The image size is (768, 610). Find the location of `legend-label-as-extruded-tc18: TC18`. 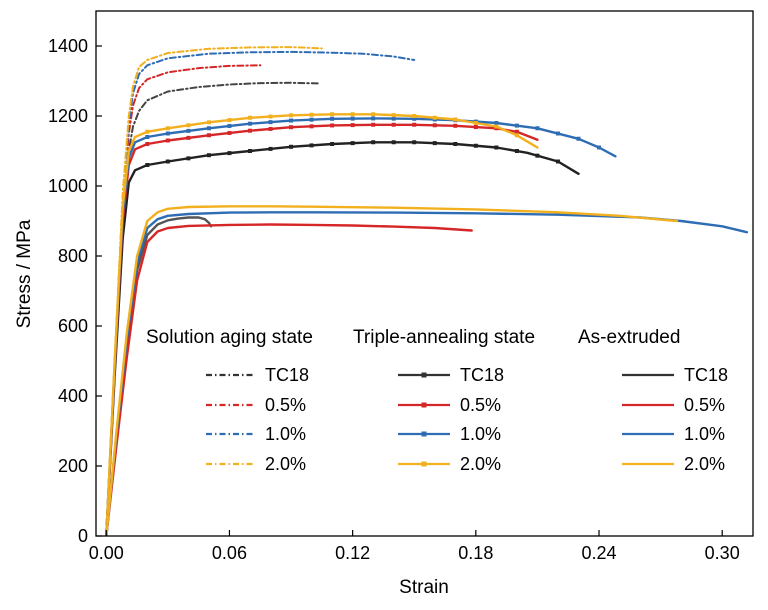

legend-label-as-extruded-tc18: TC18 is located at coordinates (706, 375).